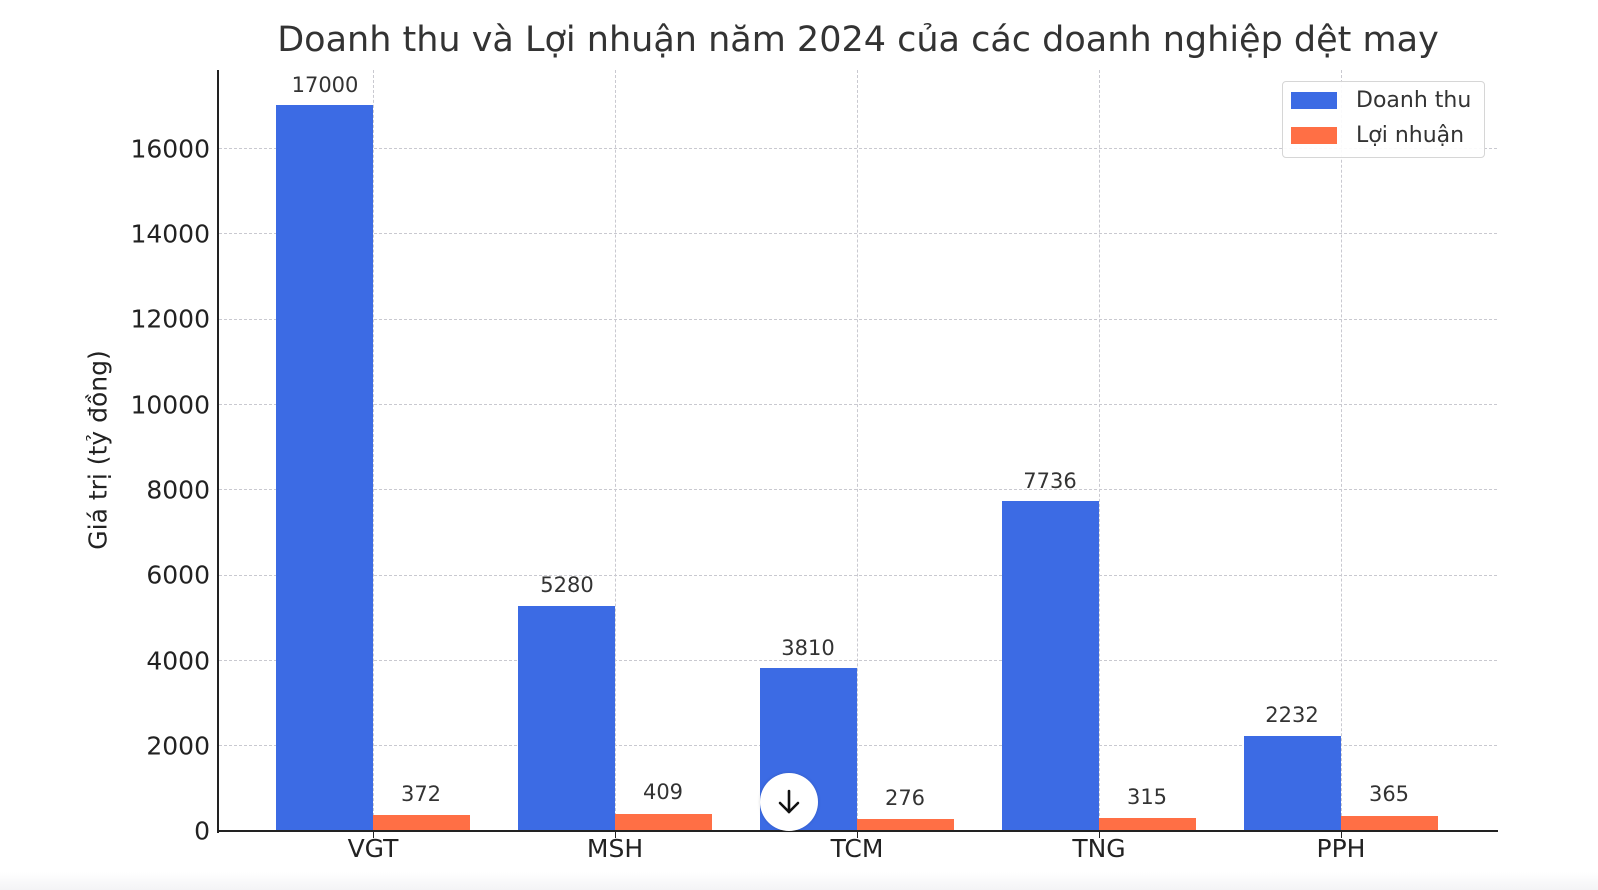 This screenshot has width=1598, height=890. What do you see at coordinates (421, 823) in the screenshot?
I see `bar-profit-vgt` at bounding box center [421, 823].